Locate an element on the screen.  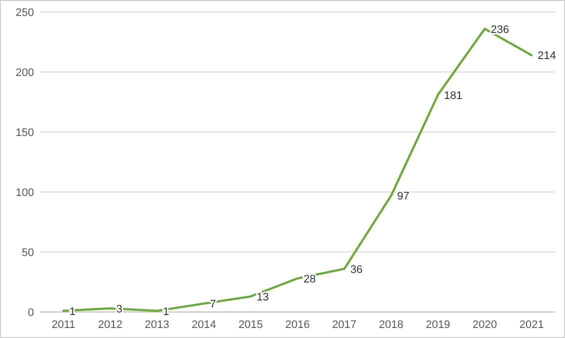
y-tick-label: 100 is located at coordinates (25, 193).